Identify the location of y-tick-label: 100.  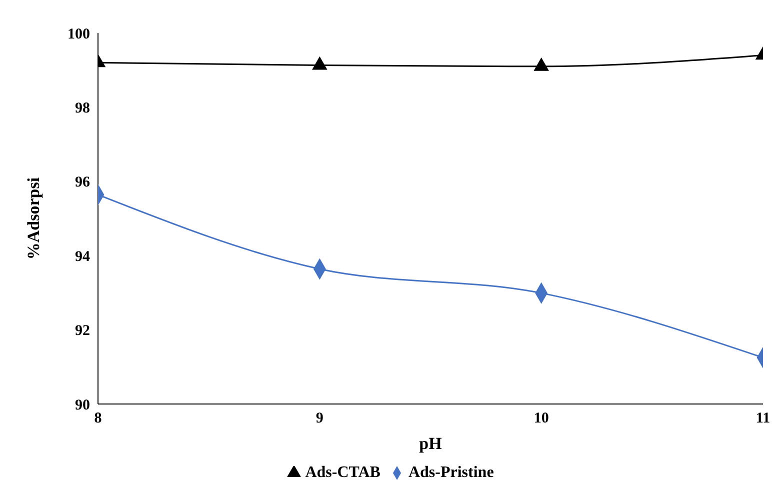
(79, 34).